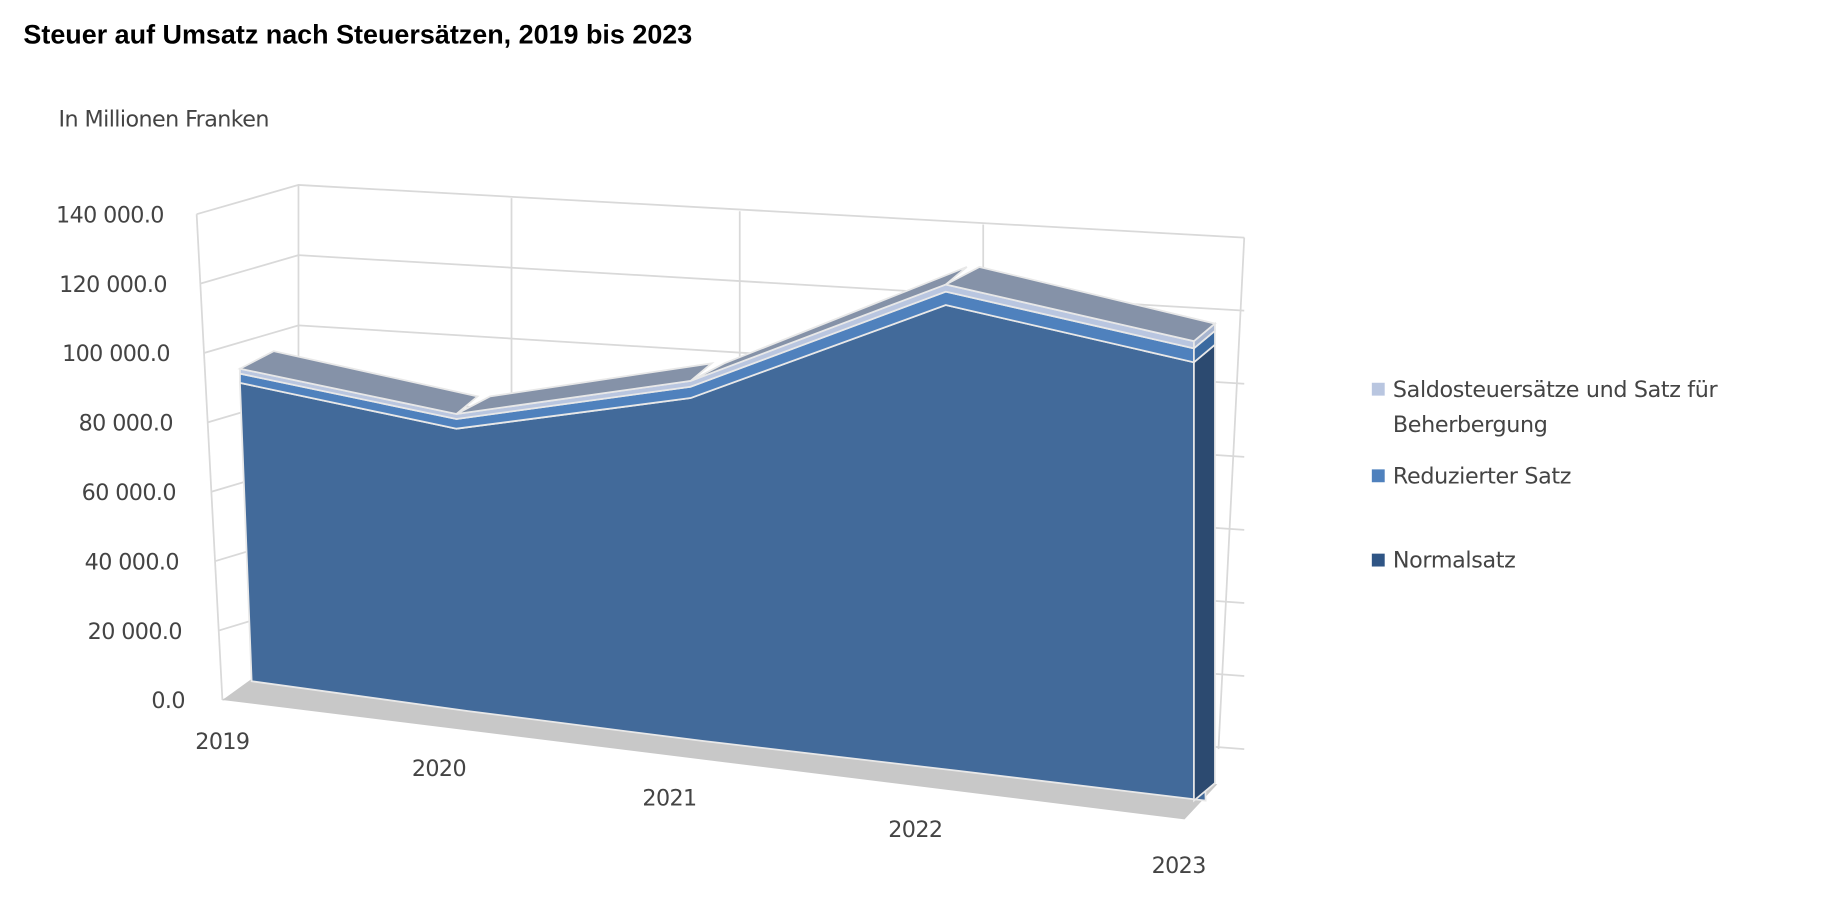 The height and width of the screenshot is (918, 1826). What do you see at coordinates (1231, 493) in the screenshot?
I see `gridline-vertical` at bounding box center [1231, 493].